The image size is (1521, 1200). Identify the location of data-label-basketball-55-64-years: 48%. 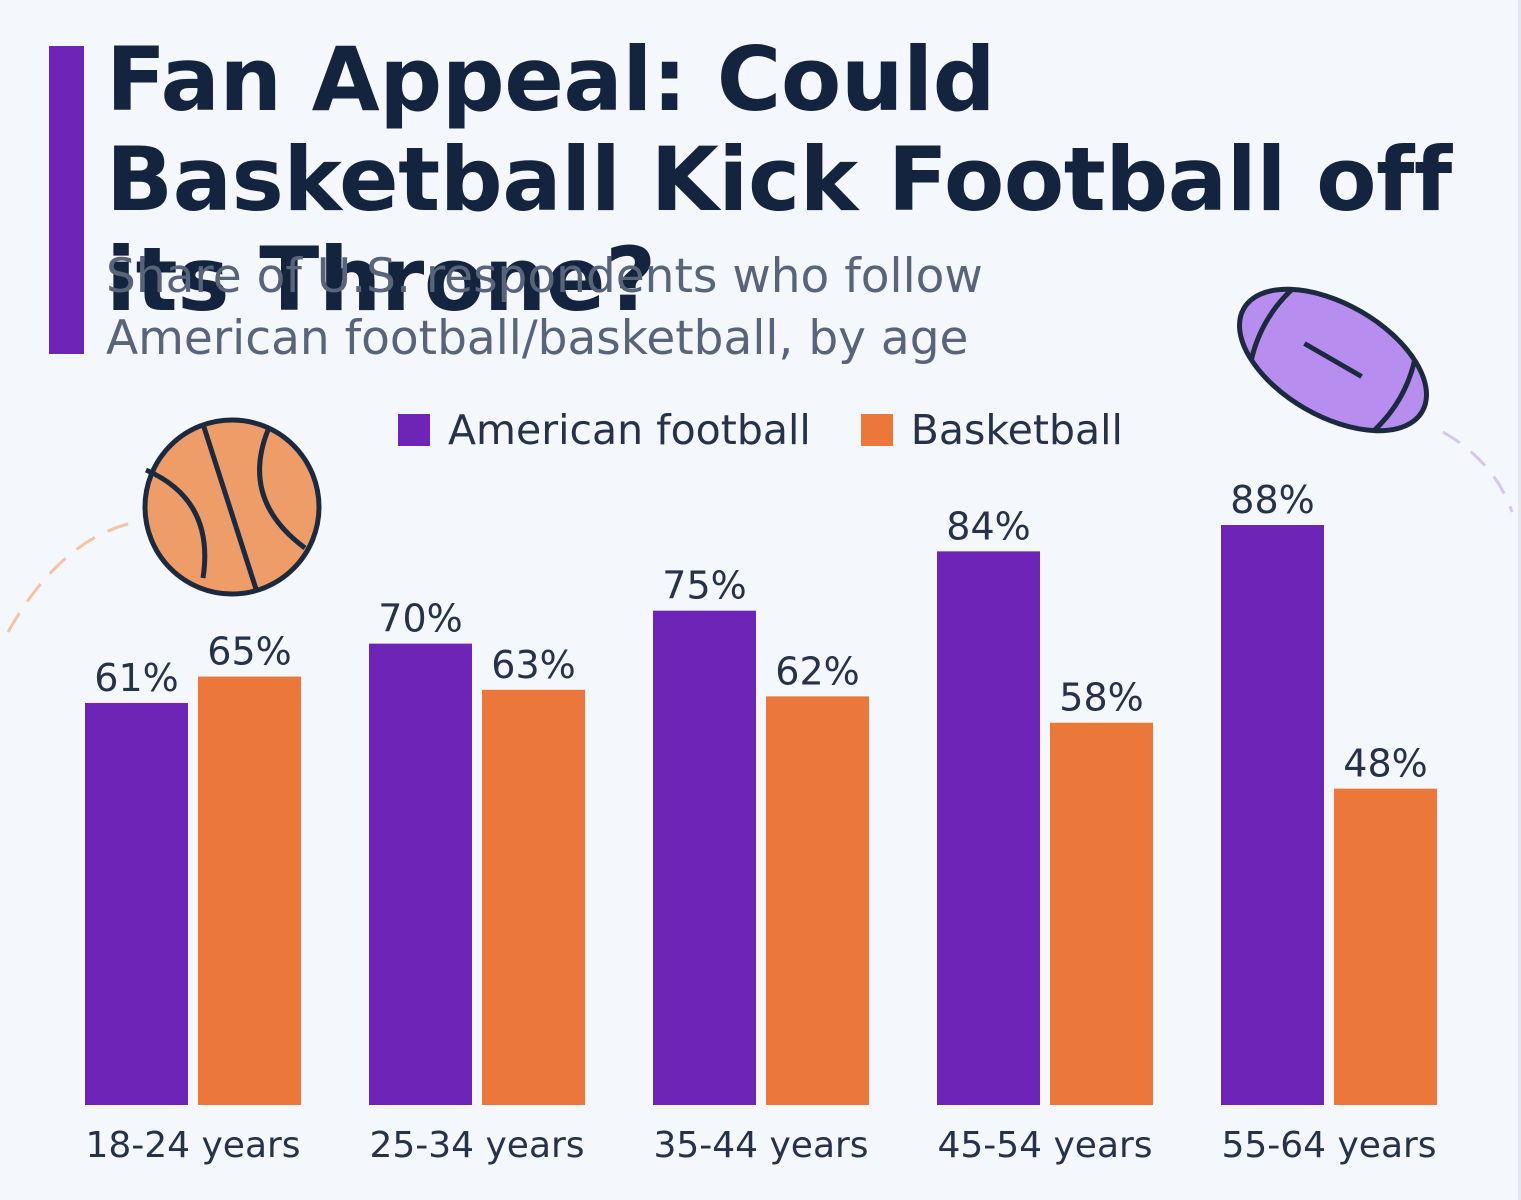
(1385, 764).